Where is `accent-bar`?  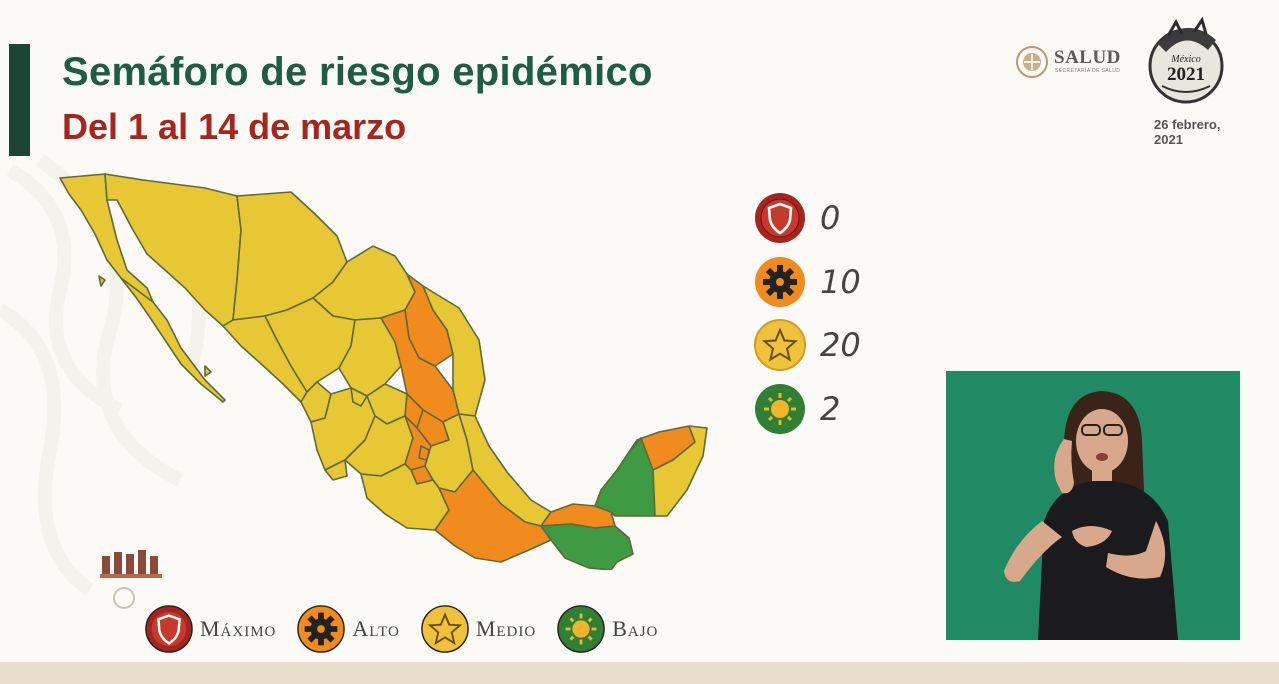 accent-bar is located at coordinates (19, 100).